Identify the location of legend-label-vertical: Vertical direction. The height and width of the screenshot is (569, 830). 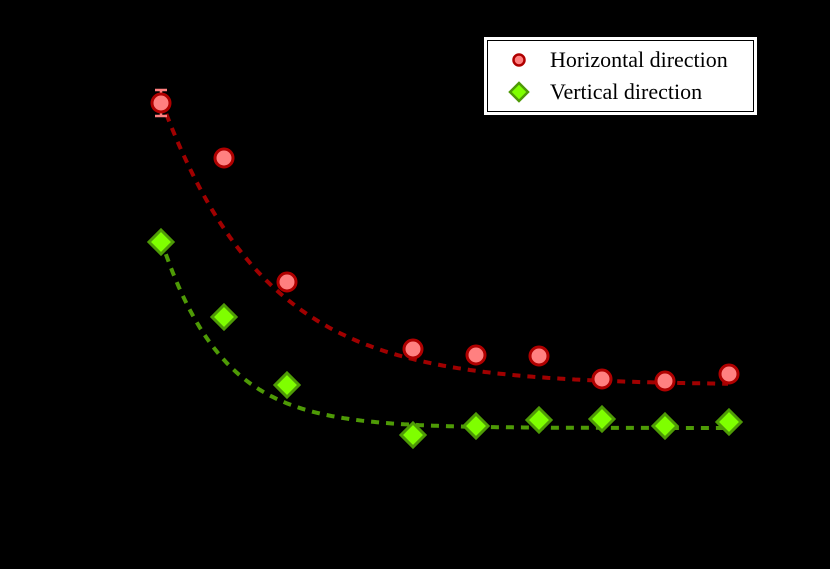
(626, 91).